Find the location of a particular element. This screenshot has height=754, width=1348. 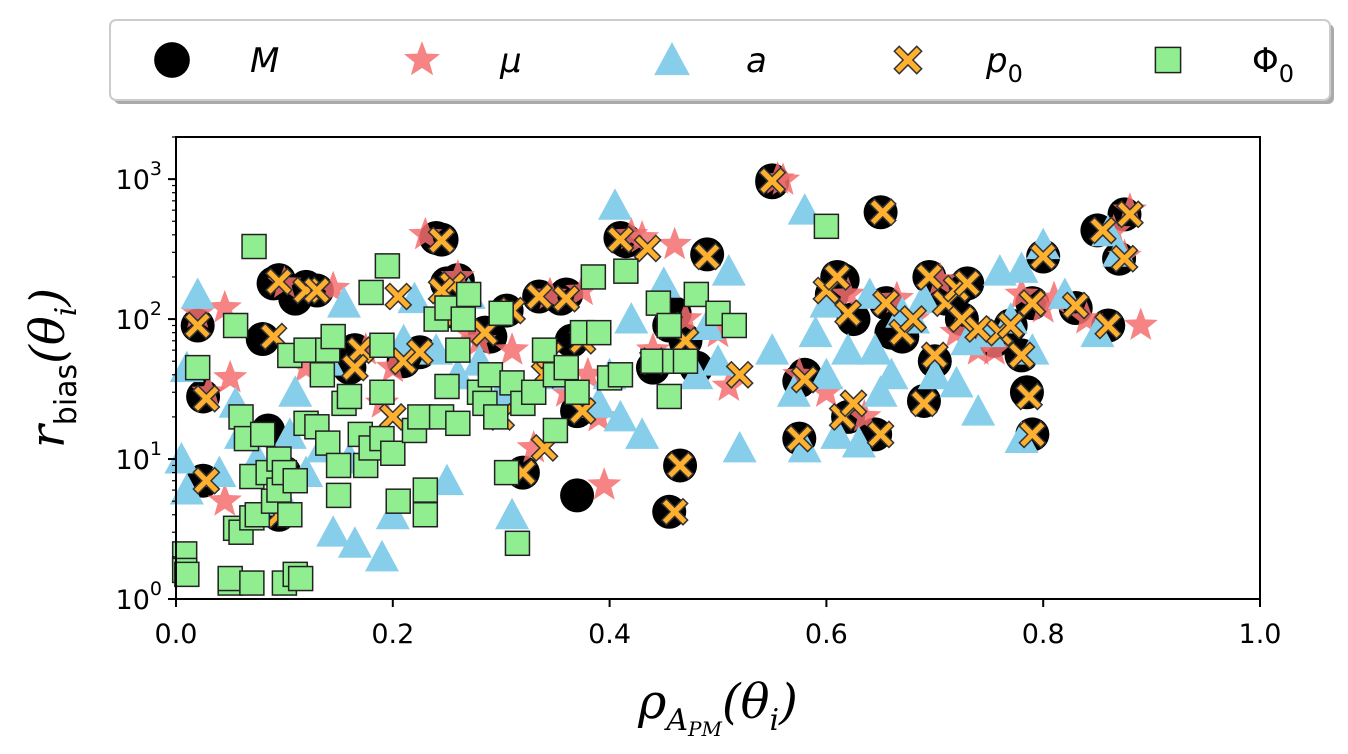

legend-marker-star is located at coordinates (422, 58).